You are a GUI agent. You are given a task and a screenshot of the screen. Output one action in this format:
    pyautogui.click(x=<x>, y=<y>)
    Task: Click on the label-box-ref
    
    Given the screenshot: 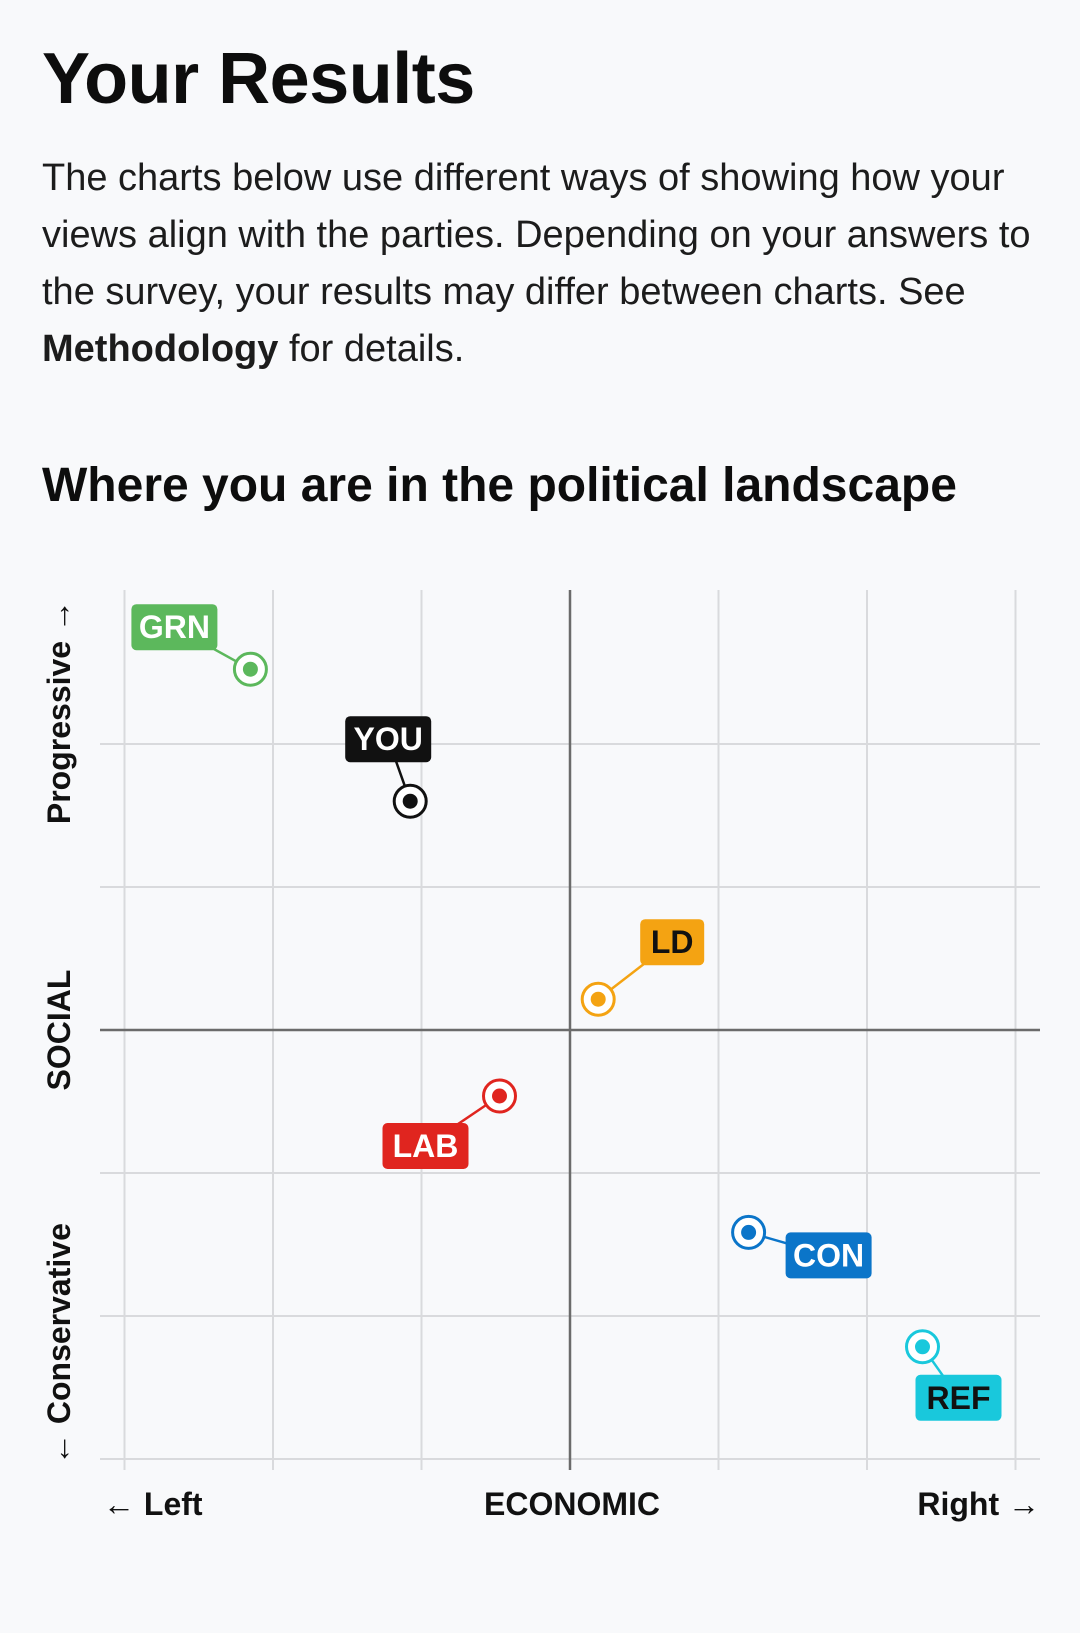 What is the action you would take?
    pyautogui.click(x=958, y=1397)
    